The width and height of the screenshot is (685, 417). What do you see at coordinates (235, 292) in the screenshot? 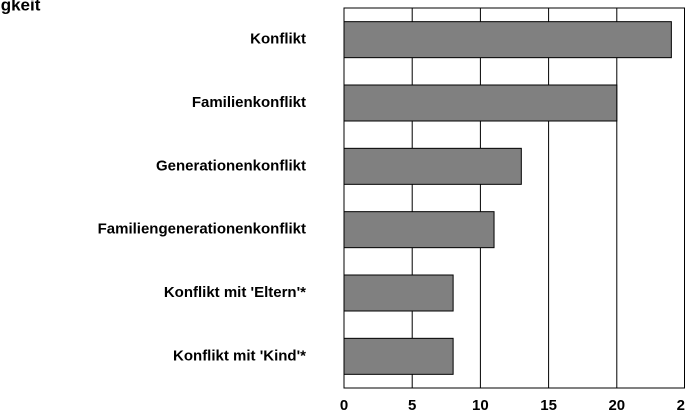
I see `y-tick-label: Konflikt mit 'Eltern'*` at bounding box center [235, 292].